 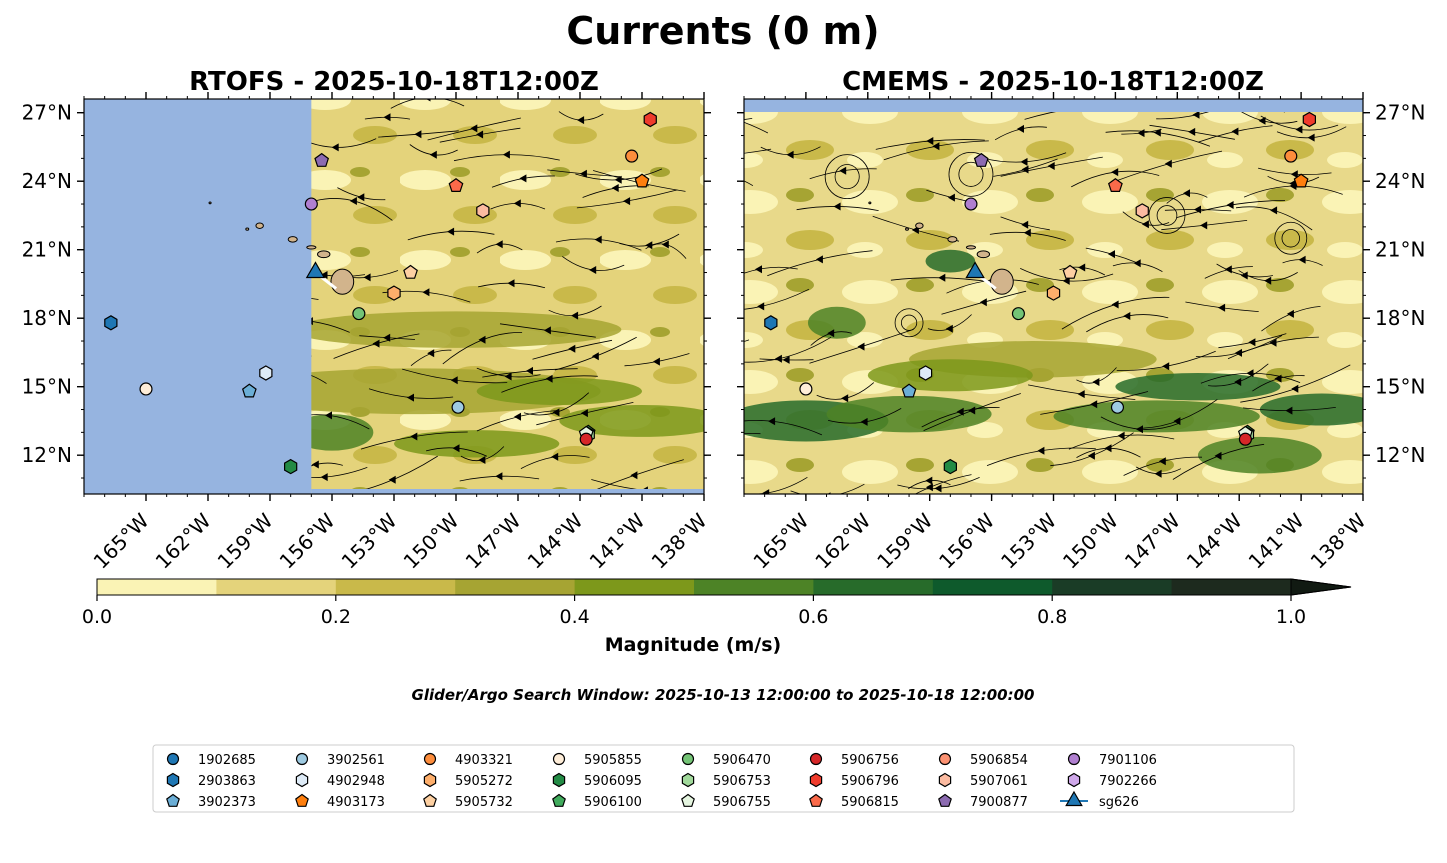 I want to click on legend-label: 5906815, so click(x=870, y=802).